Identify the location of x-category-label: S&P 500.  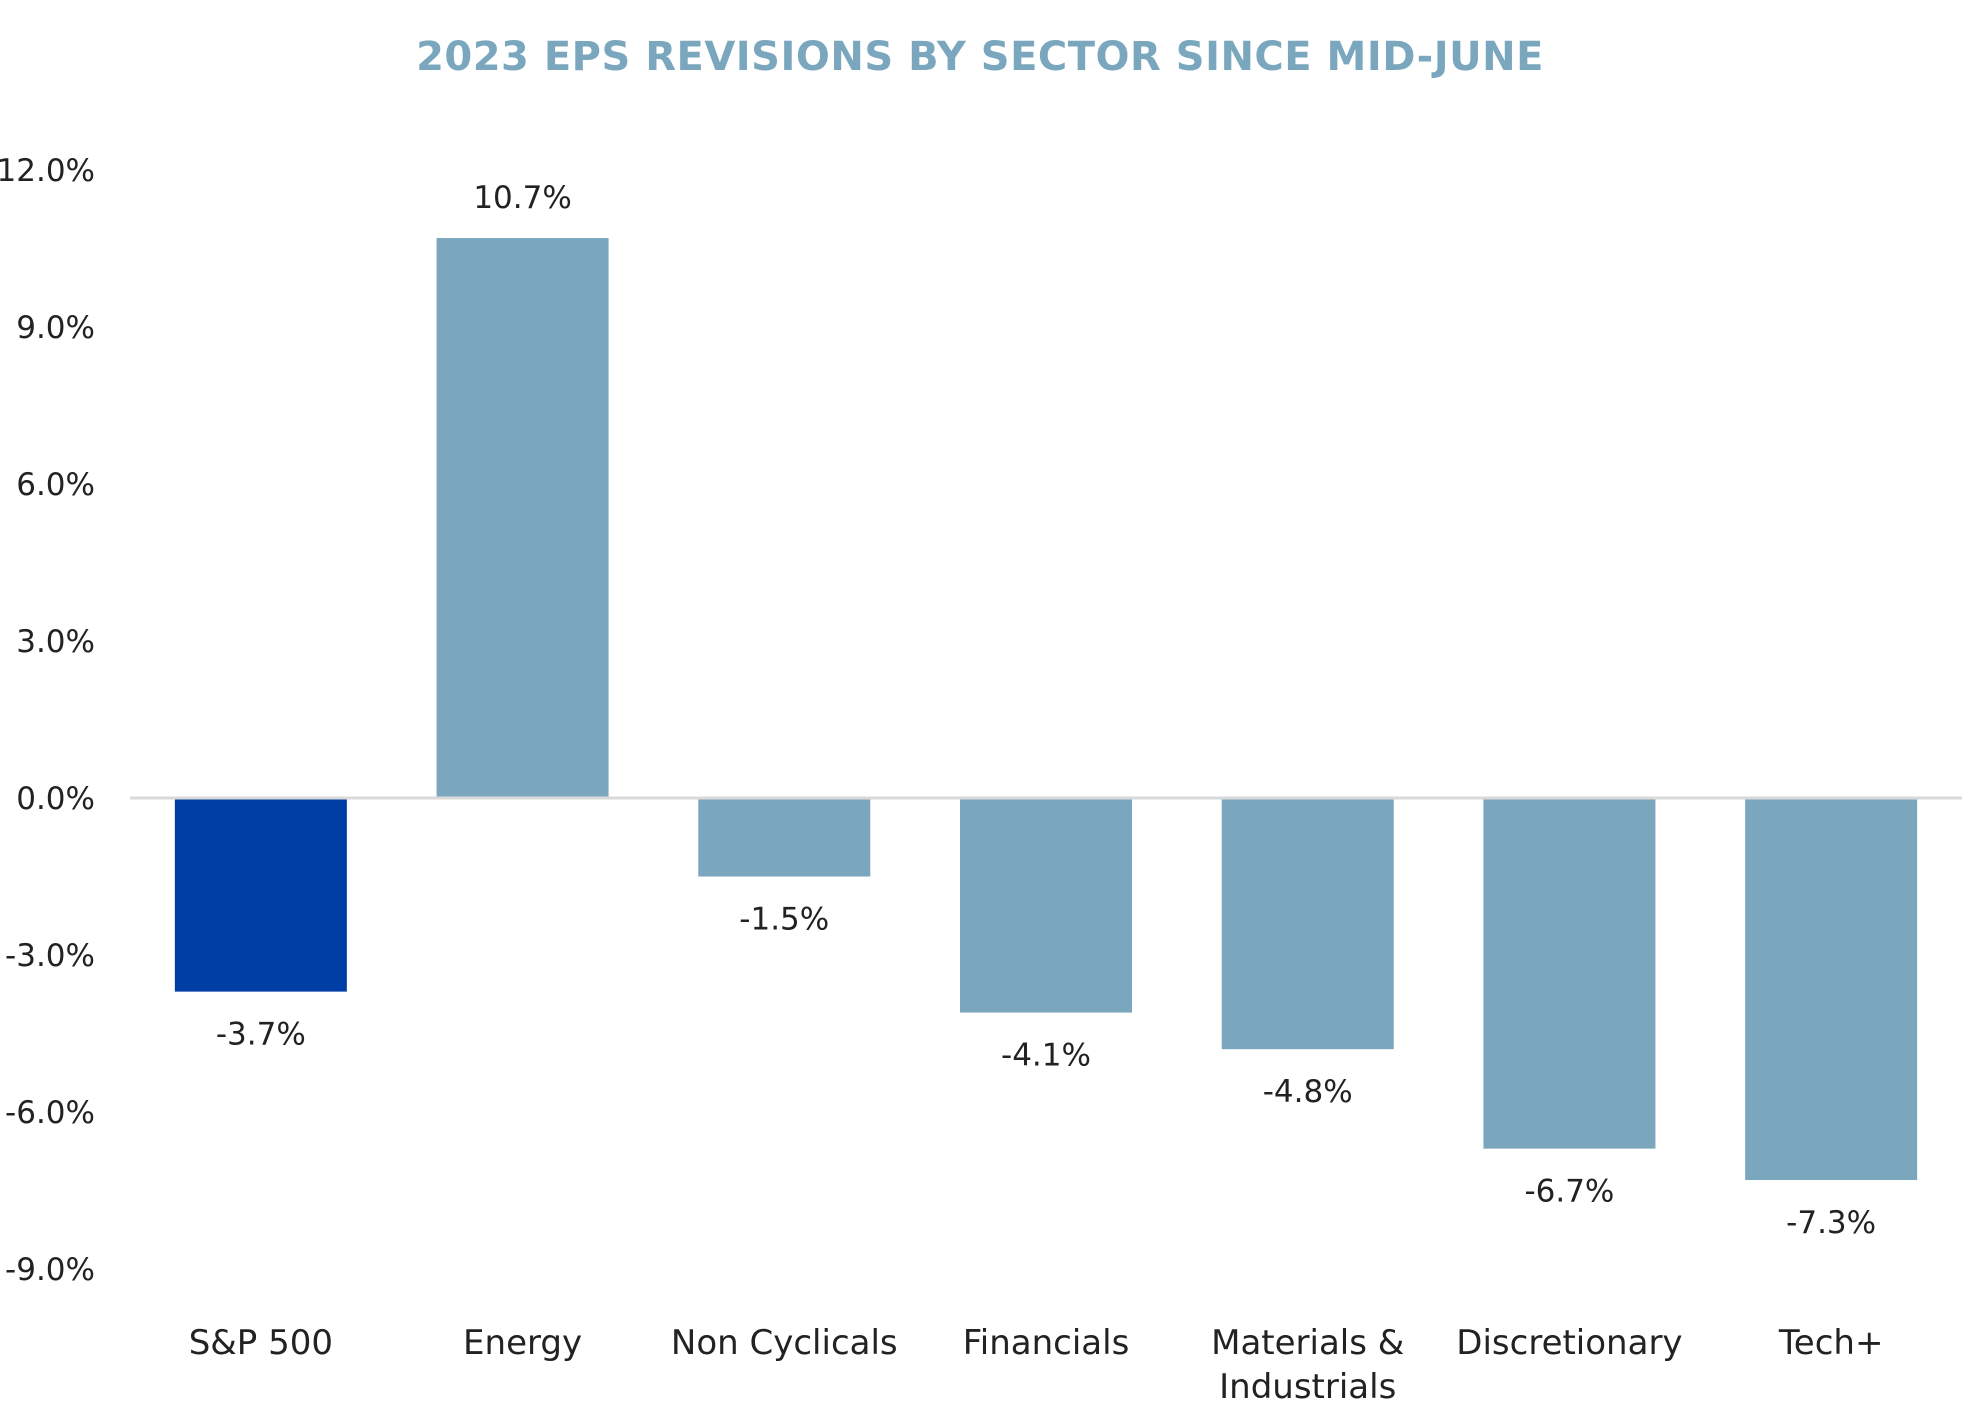
(261, 1343).